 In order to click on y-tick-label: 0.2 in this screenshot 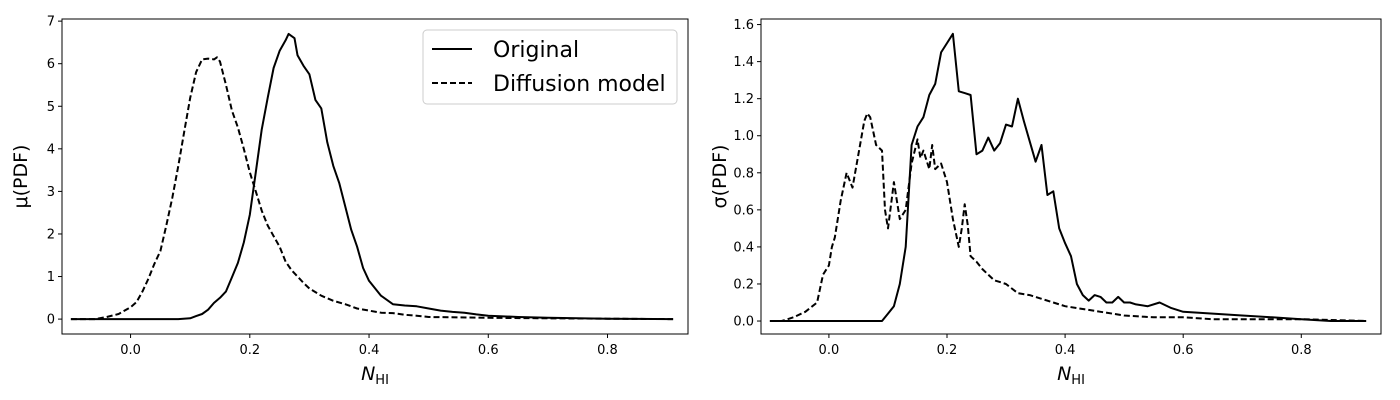, I will do `click(743, 284)`.